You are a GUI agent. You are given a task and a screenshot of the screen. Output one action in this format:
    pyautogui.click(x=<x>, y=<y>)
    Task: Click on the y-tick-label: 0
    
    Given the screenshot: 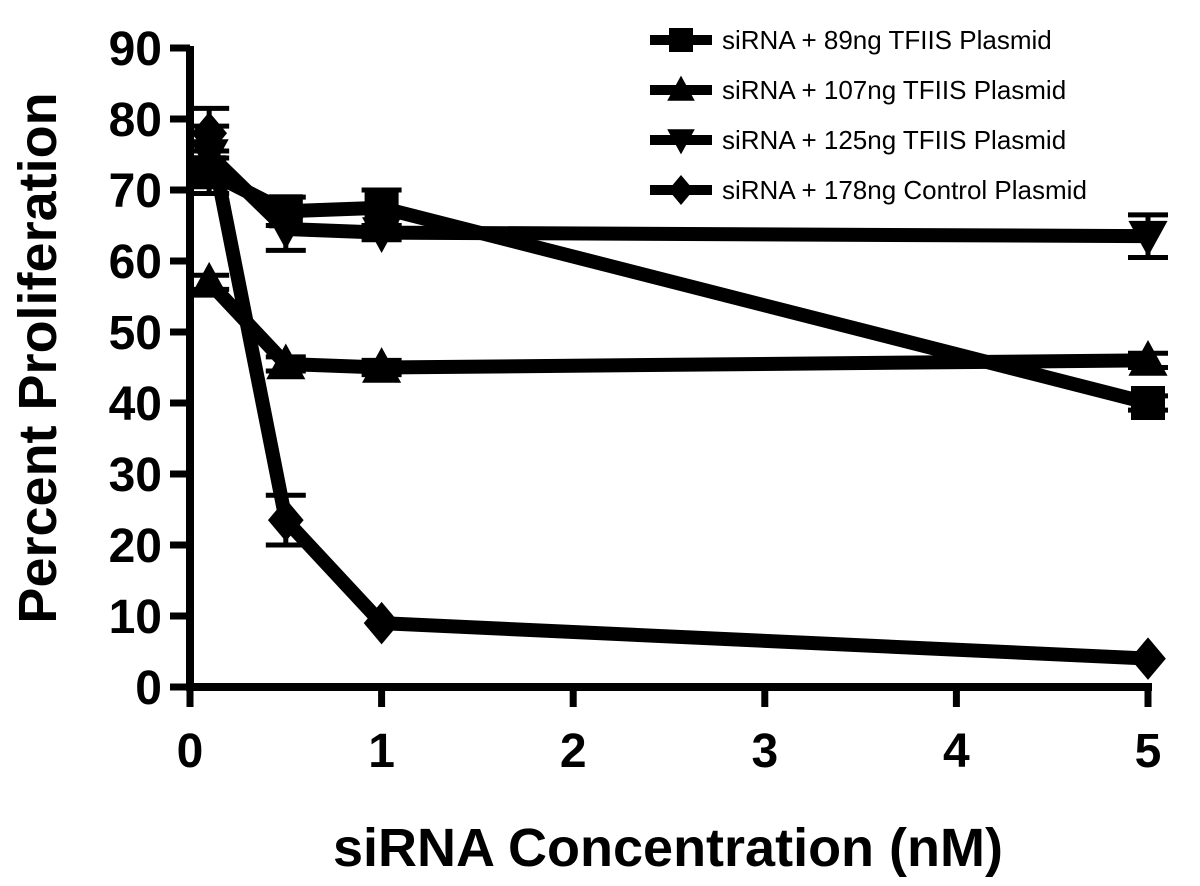 What is the action you would take?
    pyautogui.click(x=148, y=688)
    